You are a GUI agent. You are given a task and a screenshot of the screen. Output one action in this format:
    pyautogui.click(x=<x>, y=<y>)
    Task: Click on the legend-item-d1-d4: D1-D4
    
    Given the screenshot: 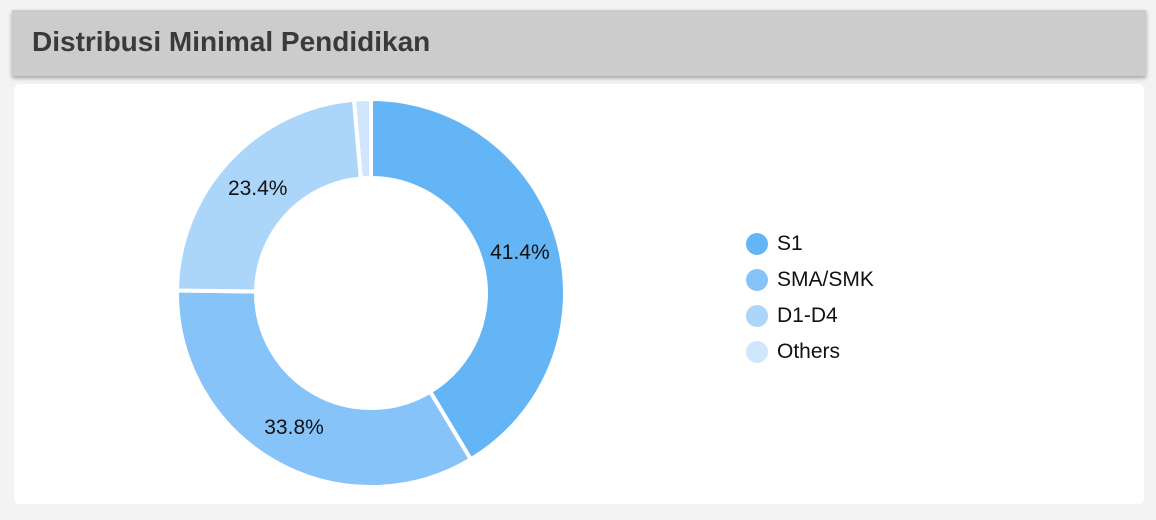 What is the action you would take?
    pyautogui.click(x=876, y=316)
    